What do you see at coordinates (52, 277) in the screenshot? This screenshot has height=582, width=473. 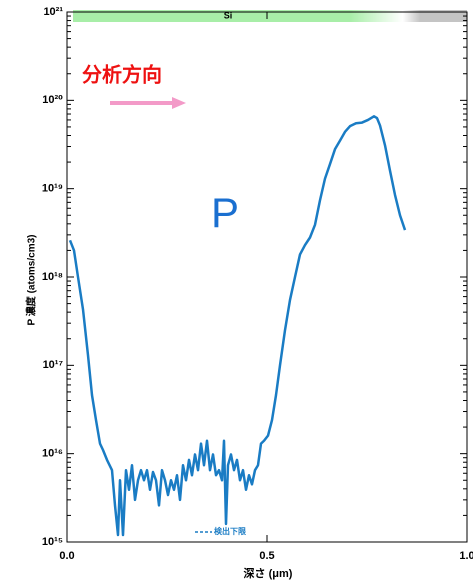 I see `y-tick-label: 10¹⁸` at bounding box center [52, 277].